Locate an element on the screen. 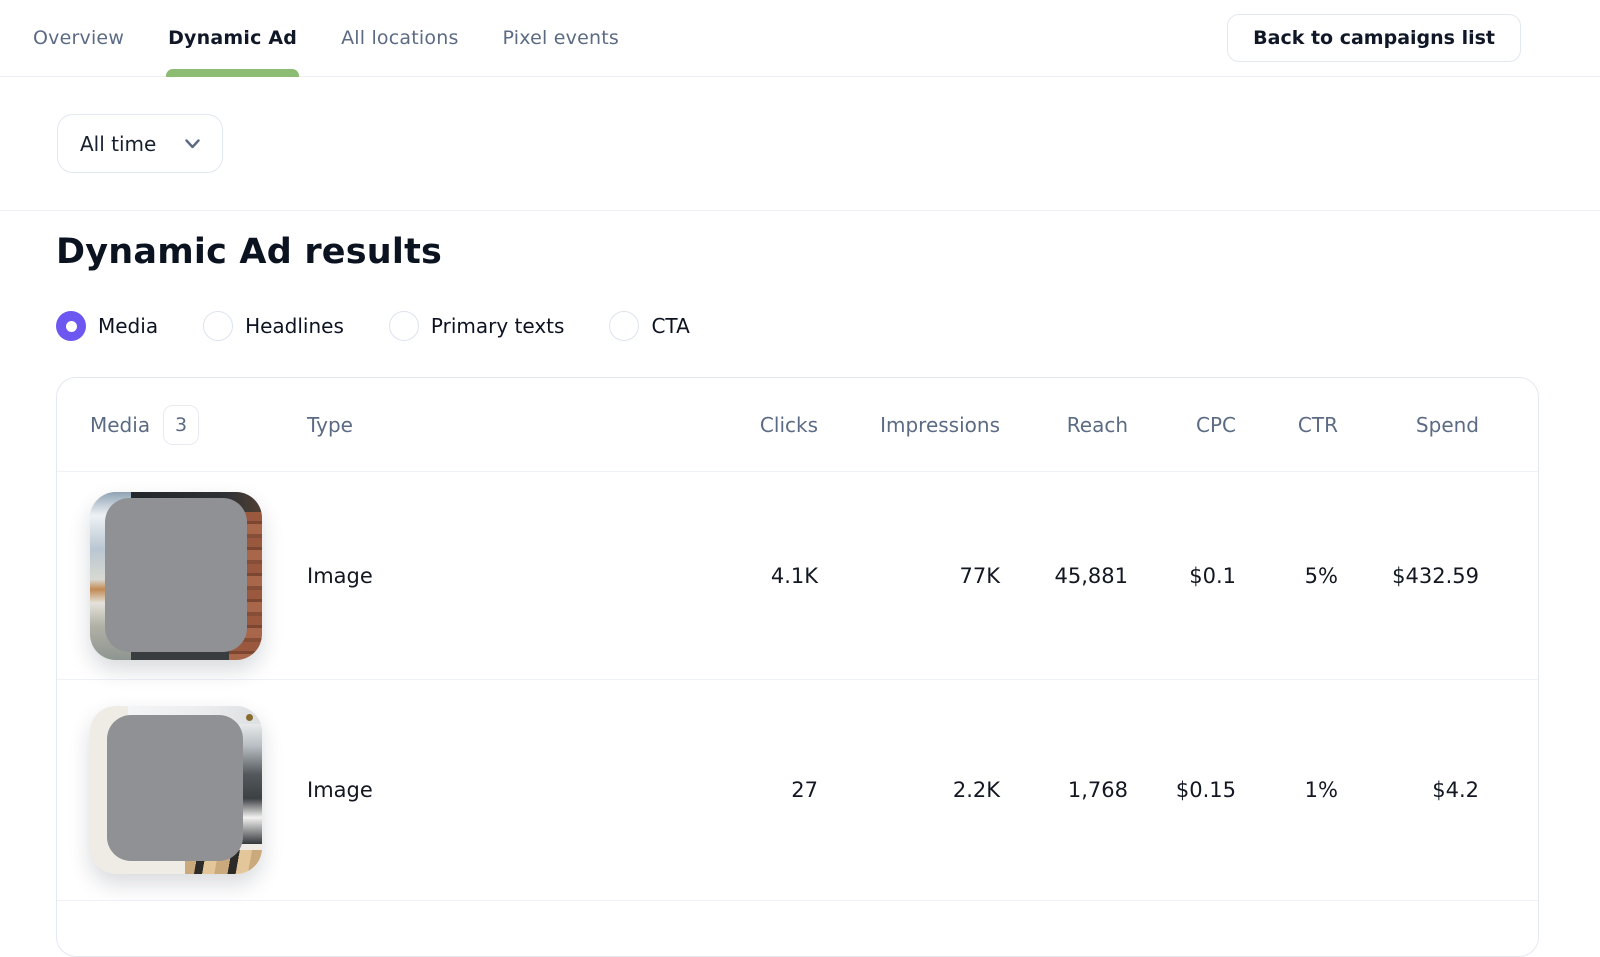 The image size is (1600, 957). tab-all-locations-label: All locations is located at coordinates (400, 38).